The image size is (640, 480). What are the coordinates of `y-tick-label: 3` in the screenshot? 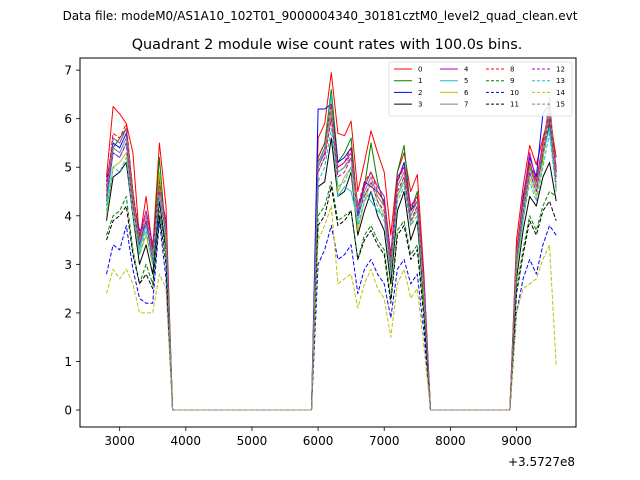 It's located at (68, 265).